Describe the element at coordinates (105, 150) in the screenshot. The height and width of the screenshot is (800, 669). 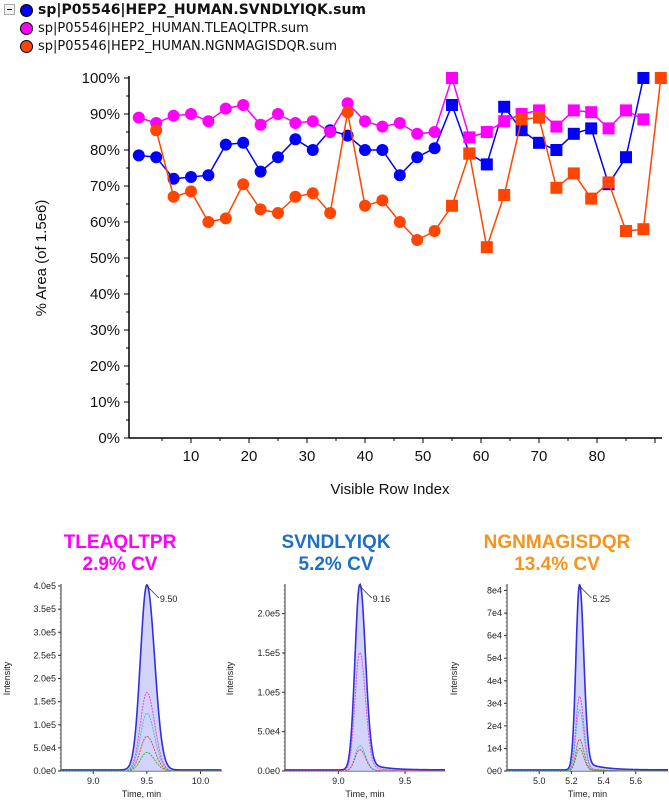
I see `y-tick-label: 80%` at that location.